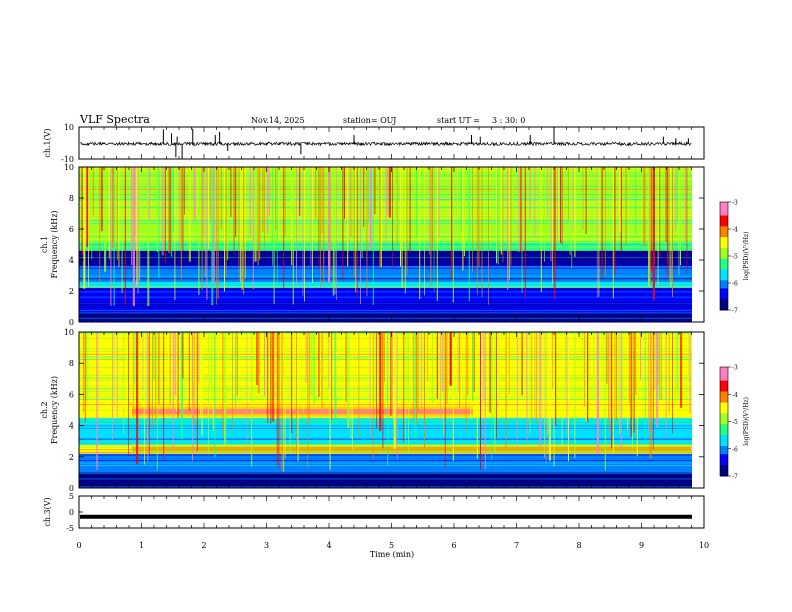 Image resolution: width=792 pixels, height=612 pixels. Describe the element at coordinates (78, 545) in the screenshot. I see `x-tick-label: 0` at that location.